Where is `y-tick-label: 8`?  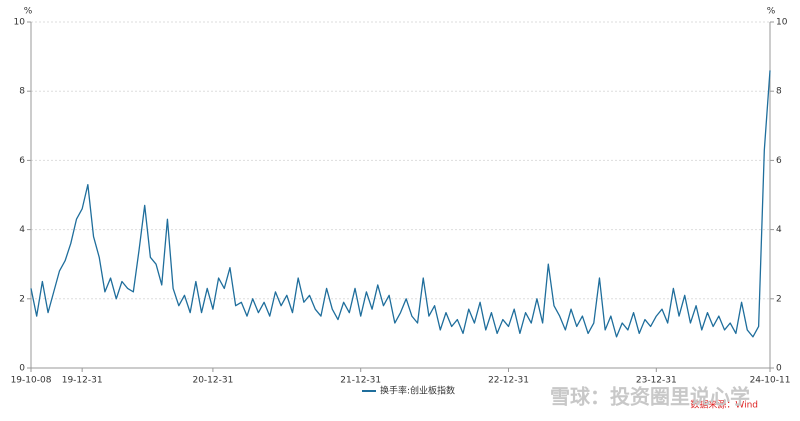
y-tick-label: 8 is located at coordinates (22, 92).